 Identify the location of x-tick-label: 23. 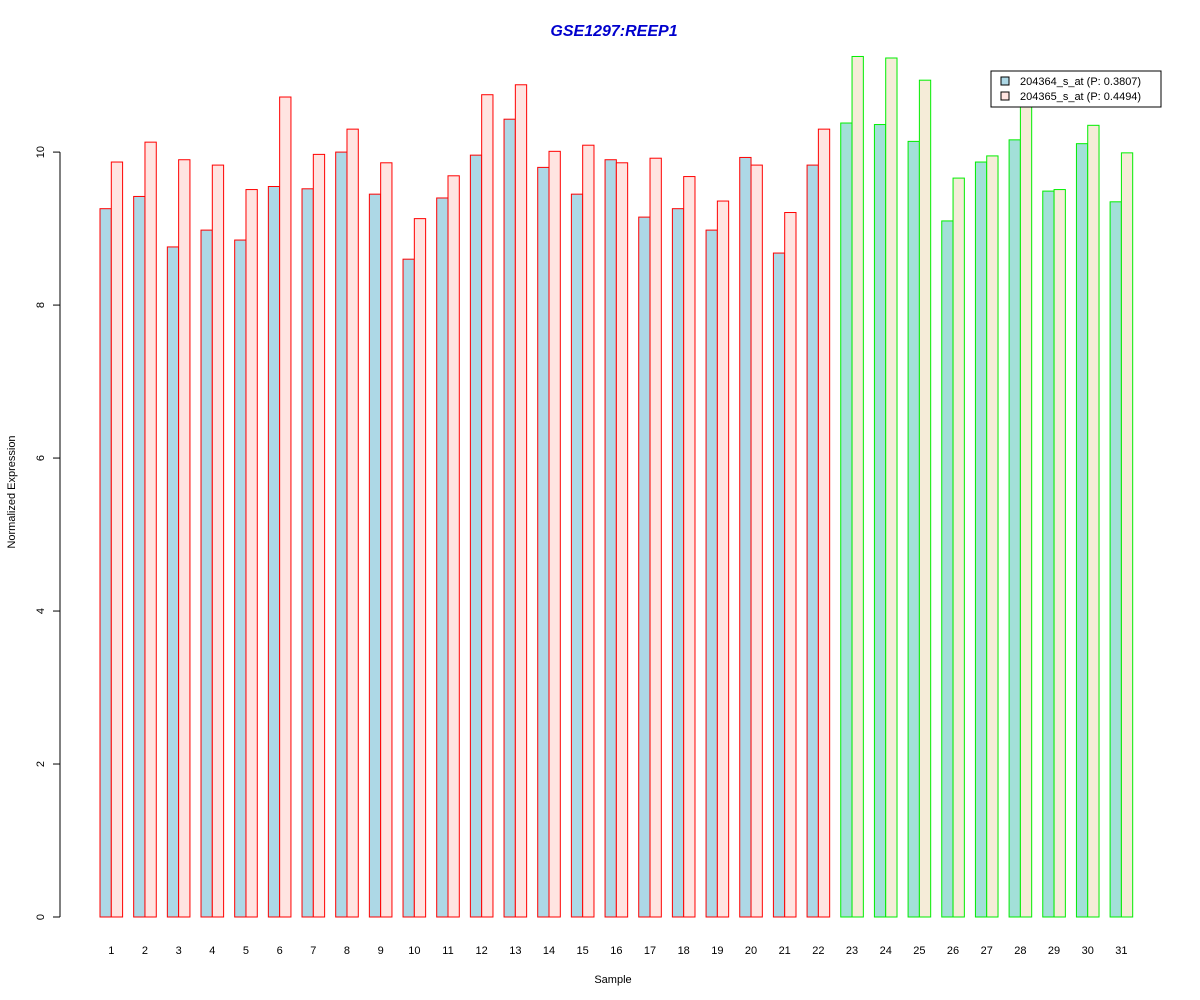
(852, 951).